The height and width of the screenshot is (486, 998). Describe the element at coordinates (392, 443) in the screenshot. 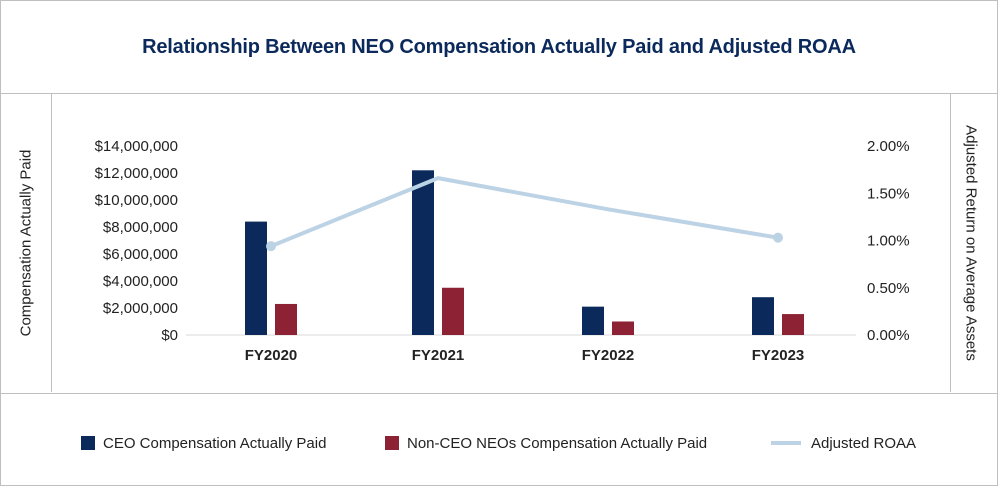

I see `legend-swatch-neo` at that location.